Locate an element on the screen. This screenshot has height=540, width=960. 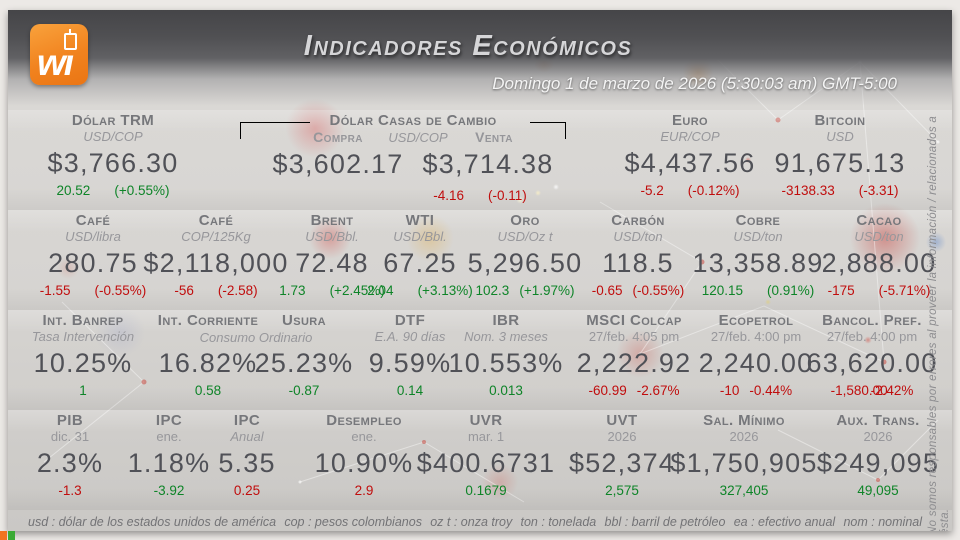
indicator-change: -0.87 is located at coordinates (304, 390).